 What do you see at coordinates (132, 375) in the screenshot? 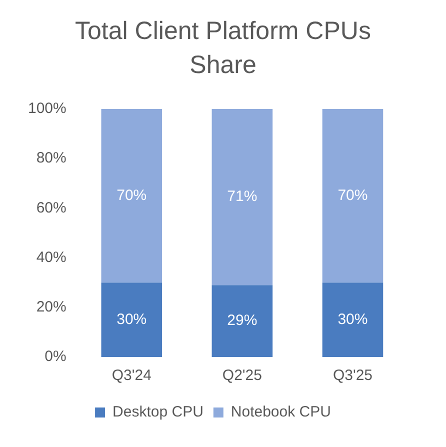
I see `x-tick-label: Q3'24` at bounding box center [132, 375].